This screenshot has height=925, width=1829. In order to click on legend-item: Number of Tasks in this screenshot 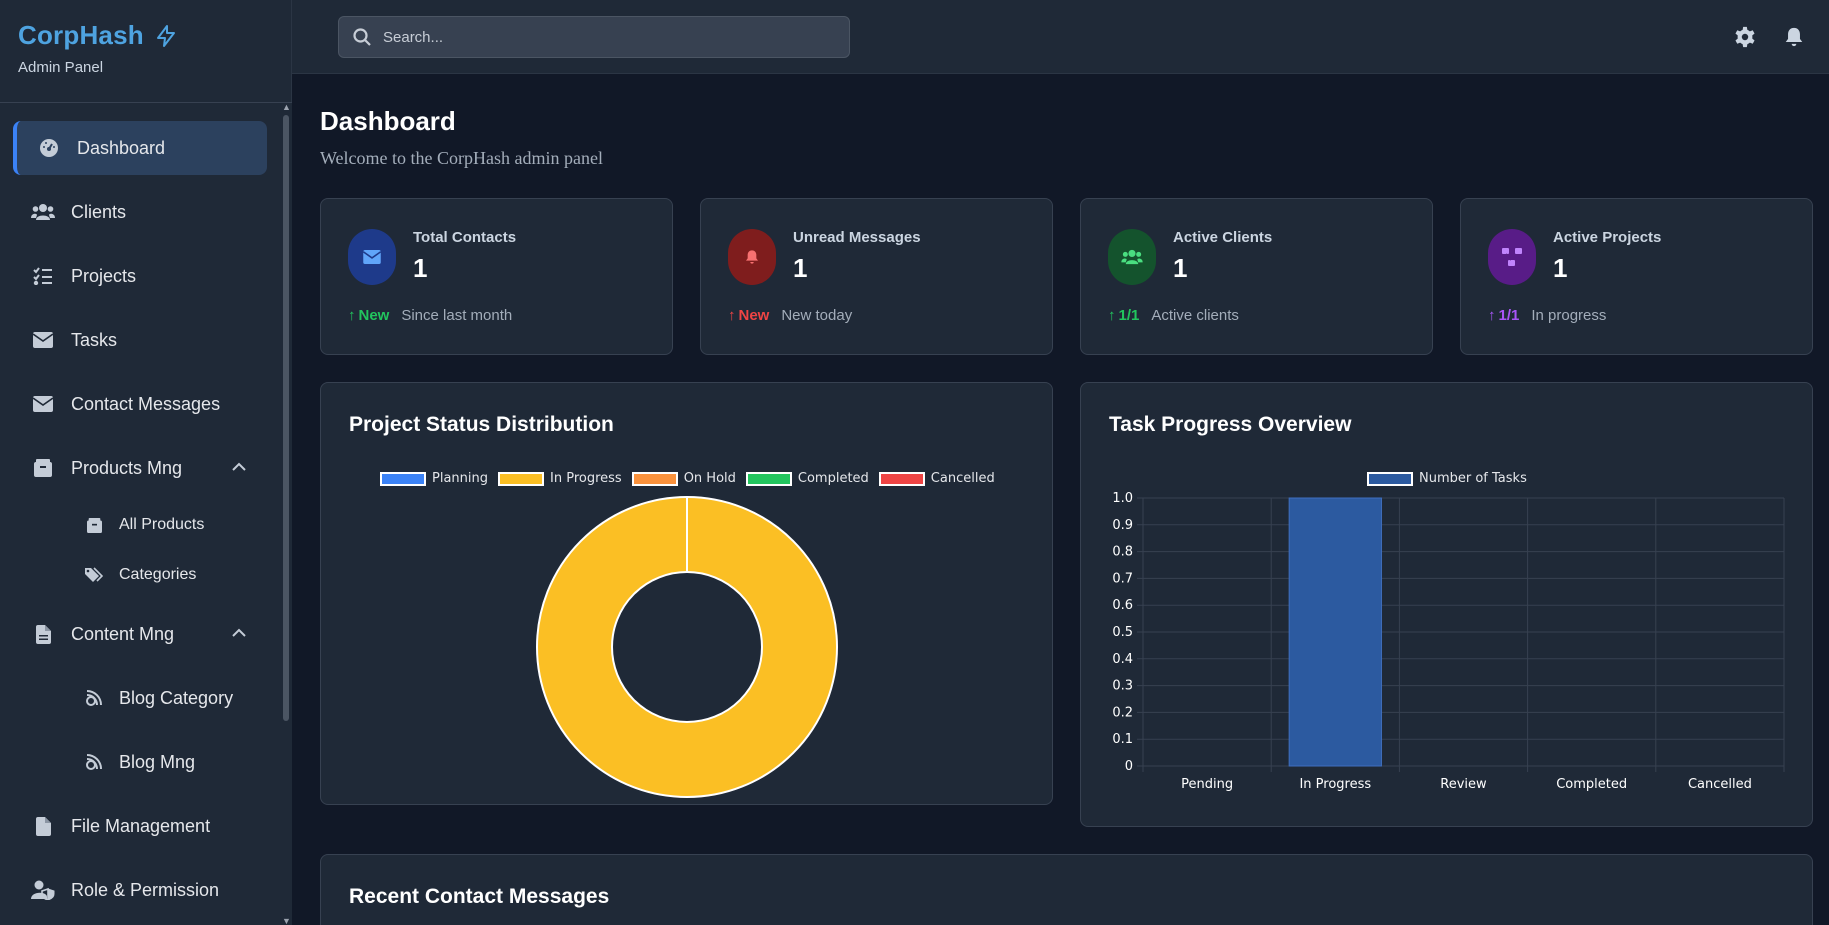, I will do `click(1447, 478)`.